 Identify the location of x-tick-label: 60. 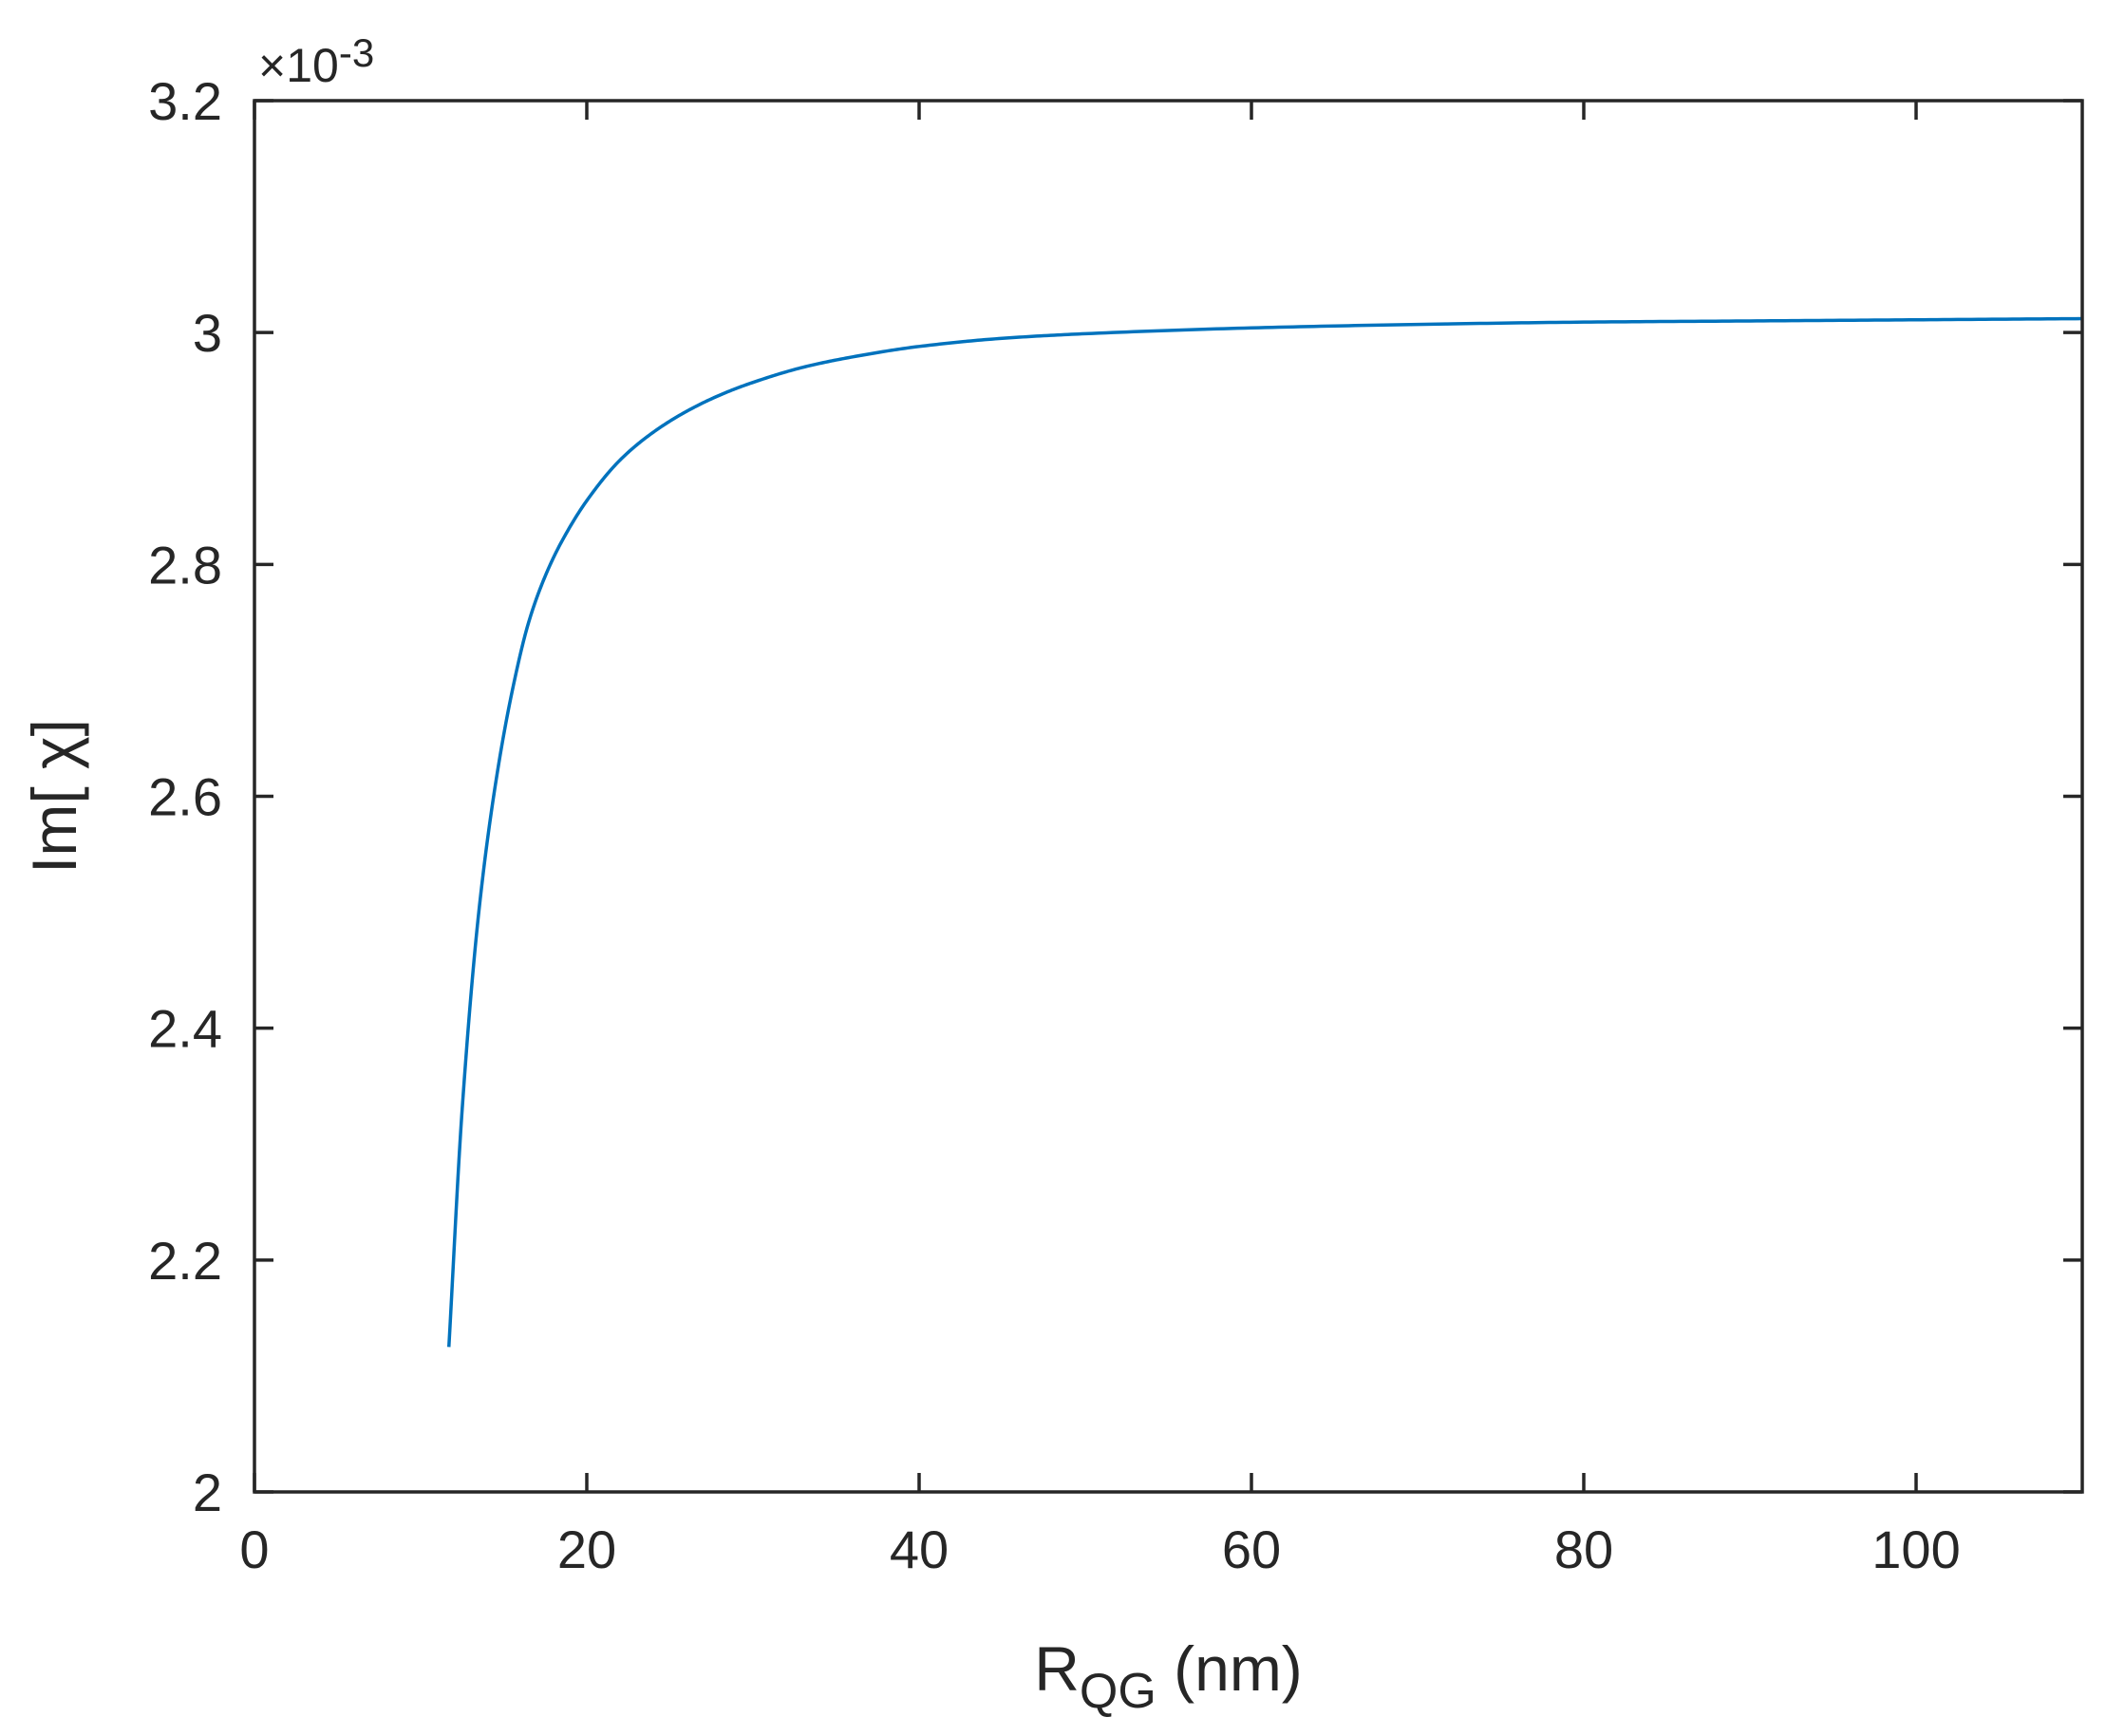
(1251, 1549).